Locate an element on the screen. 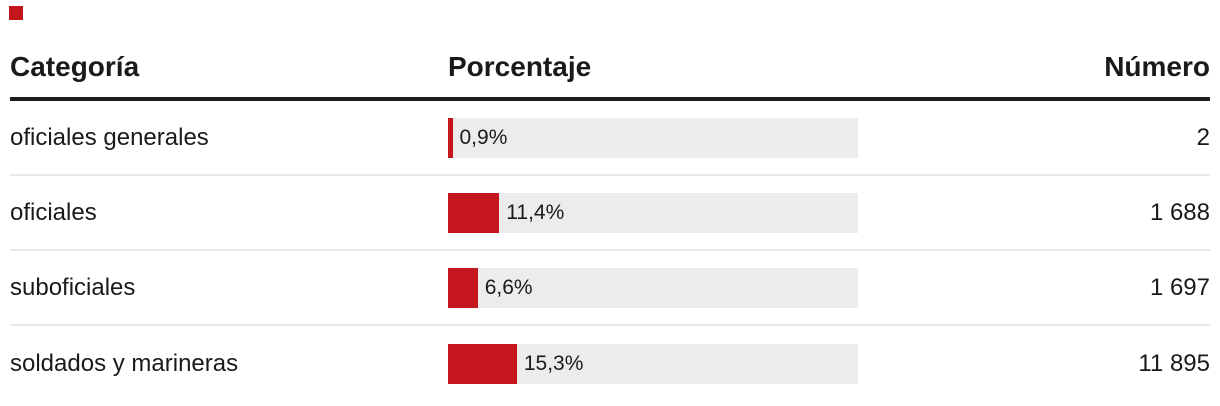 This screenshot has height=406, width=1220. category-label: oficiales generales is located at coordinates (109, 137).